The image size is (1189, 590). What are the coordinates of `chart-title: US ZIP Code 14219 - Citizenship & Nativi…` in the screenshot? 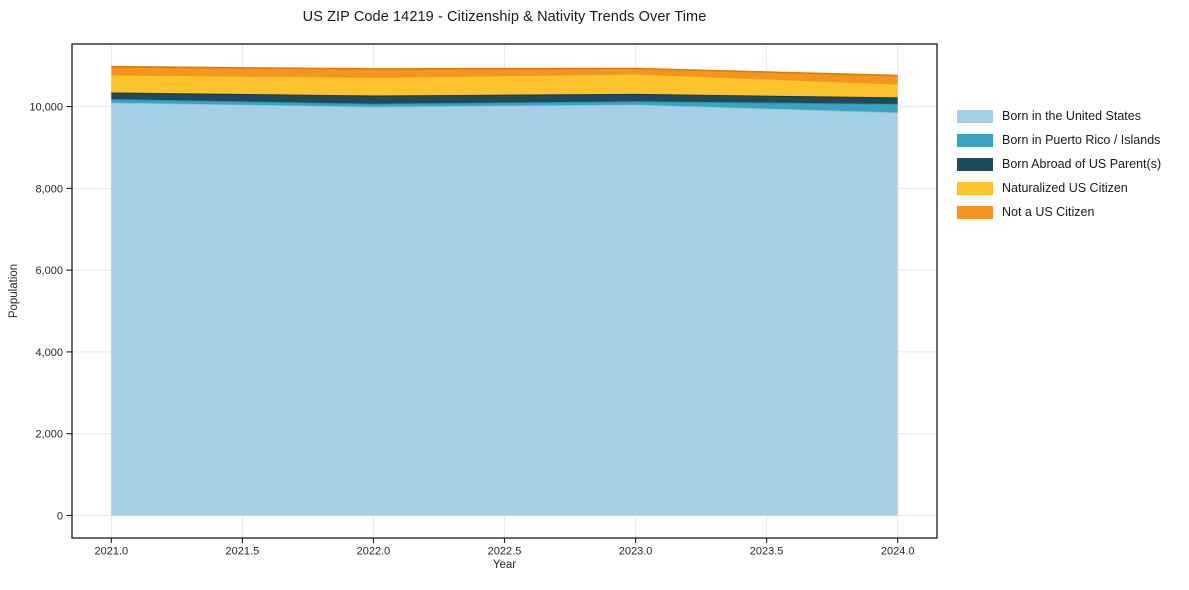 It's located at (504, 17).